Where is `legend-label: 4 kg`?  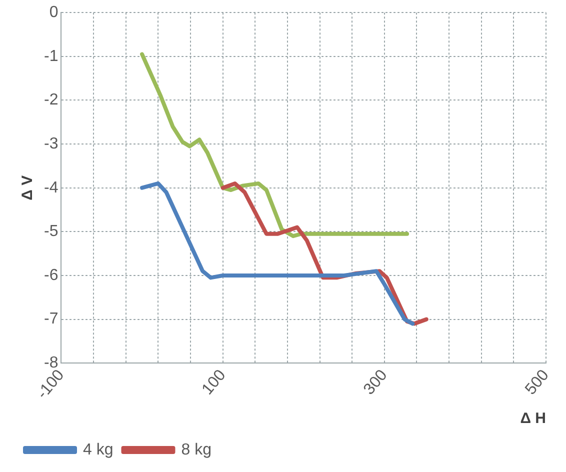
legend-label: 4 kg is located at coordinates (98, 449).